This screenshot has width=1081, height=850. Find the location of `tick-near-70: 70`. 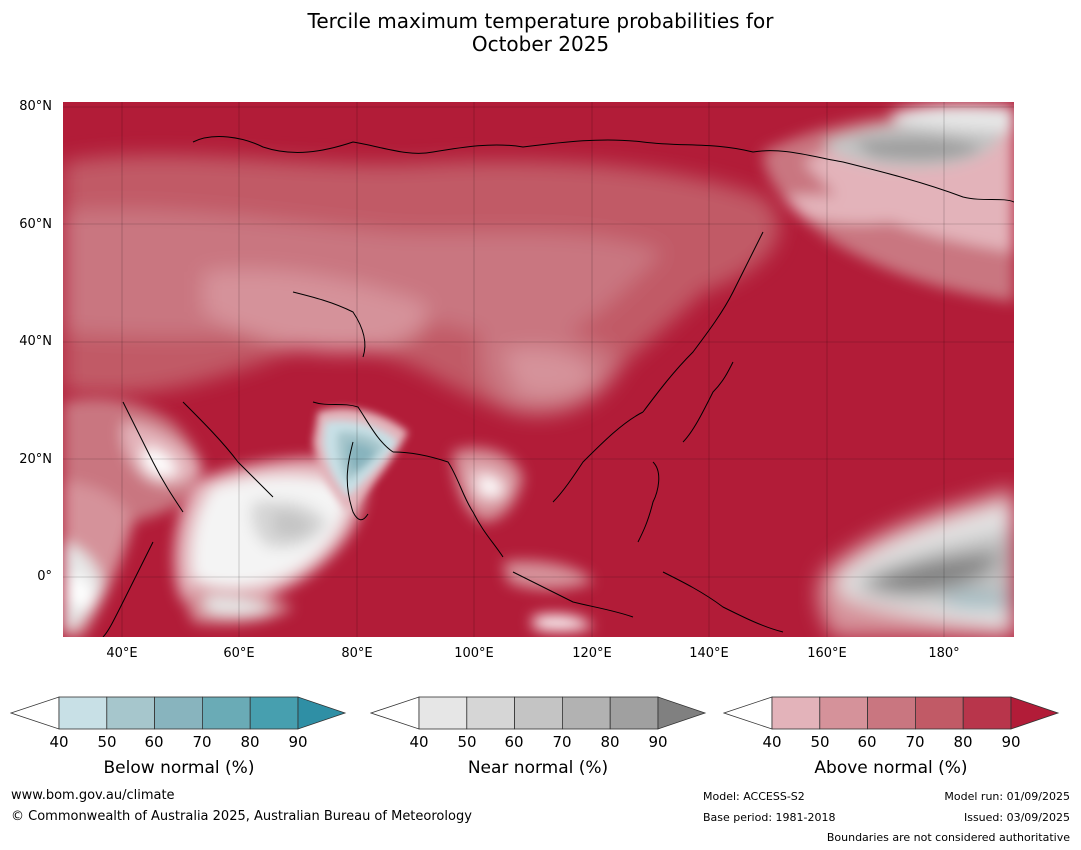

tick-near-70: 70 is located at coordinates (562, 742).